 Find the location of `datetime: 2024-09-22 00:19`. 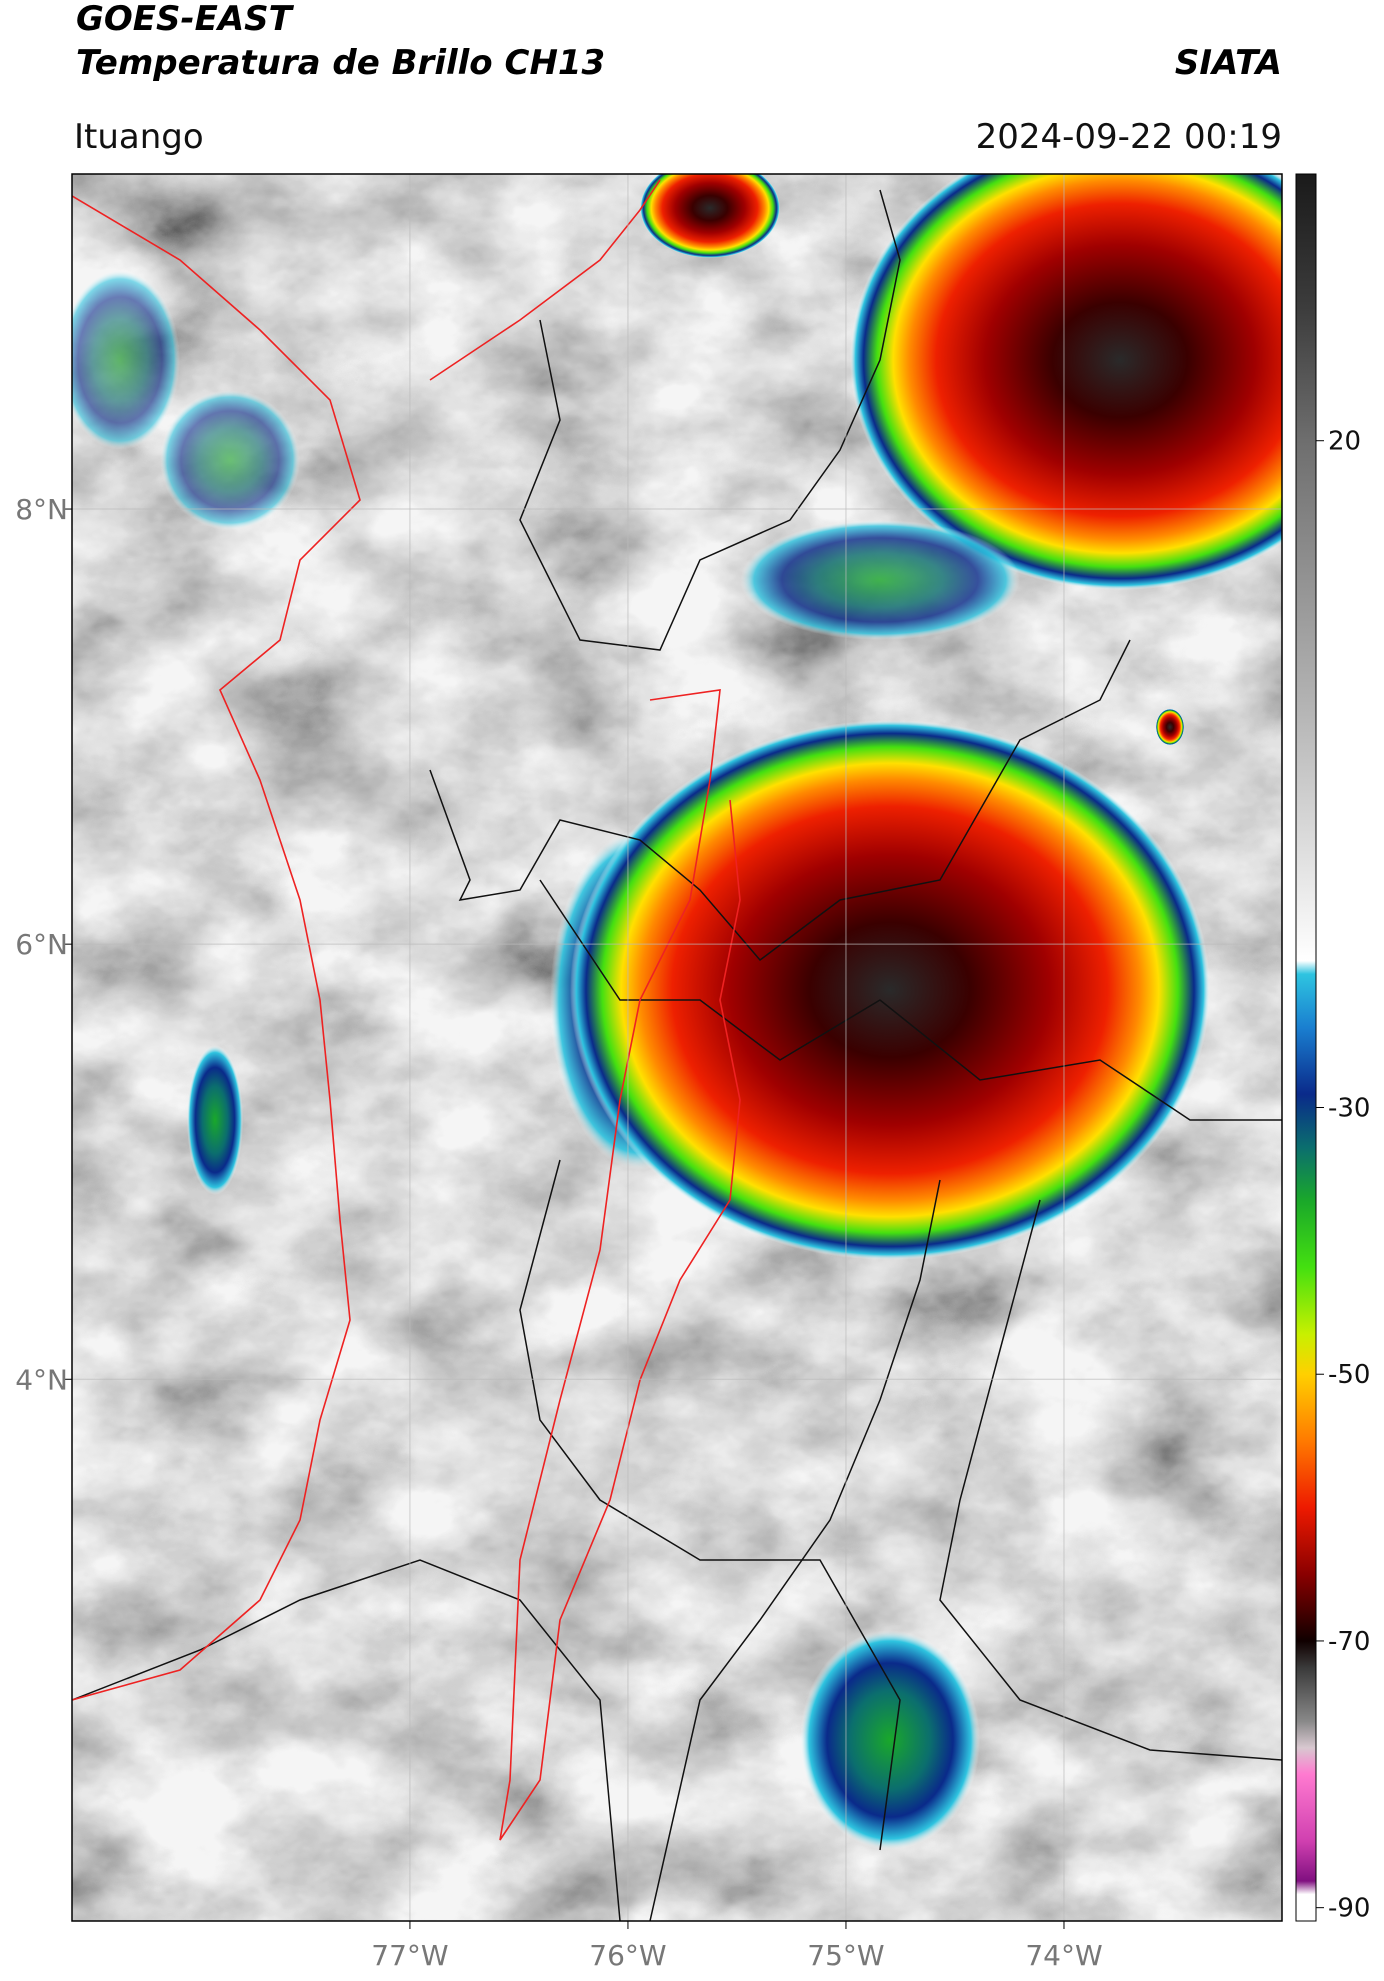

datetime: 2024-09-22 00:19 is located at coordinates (1129, 137).